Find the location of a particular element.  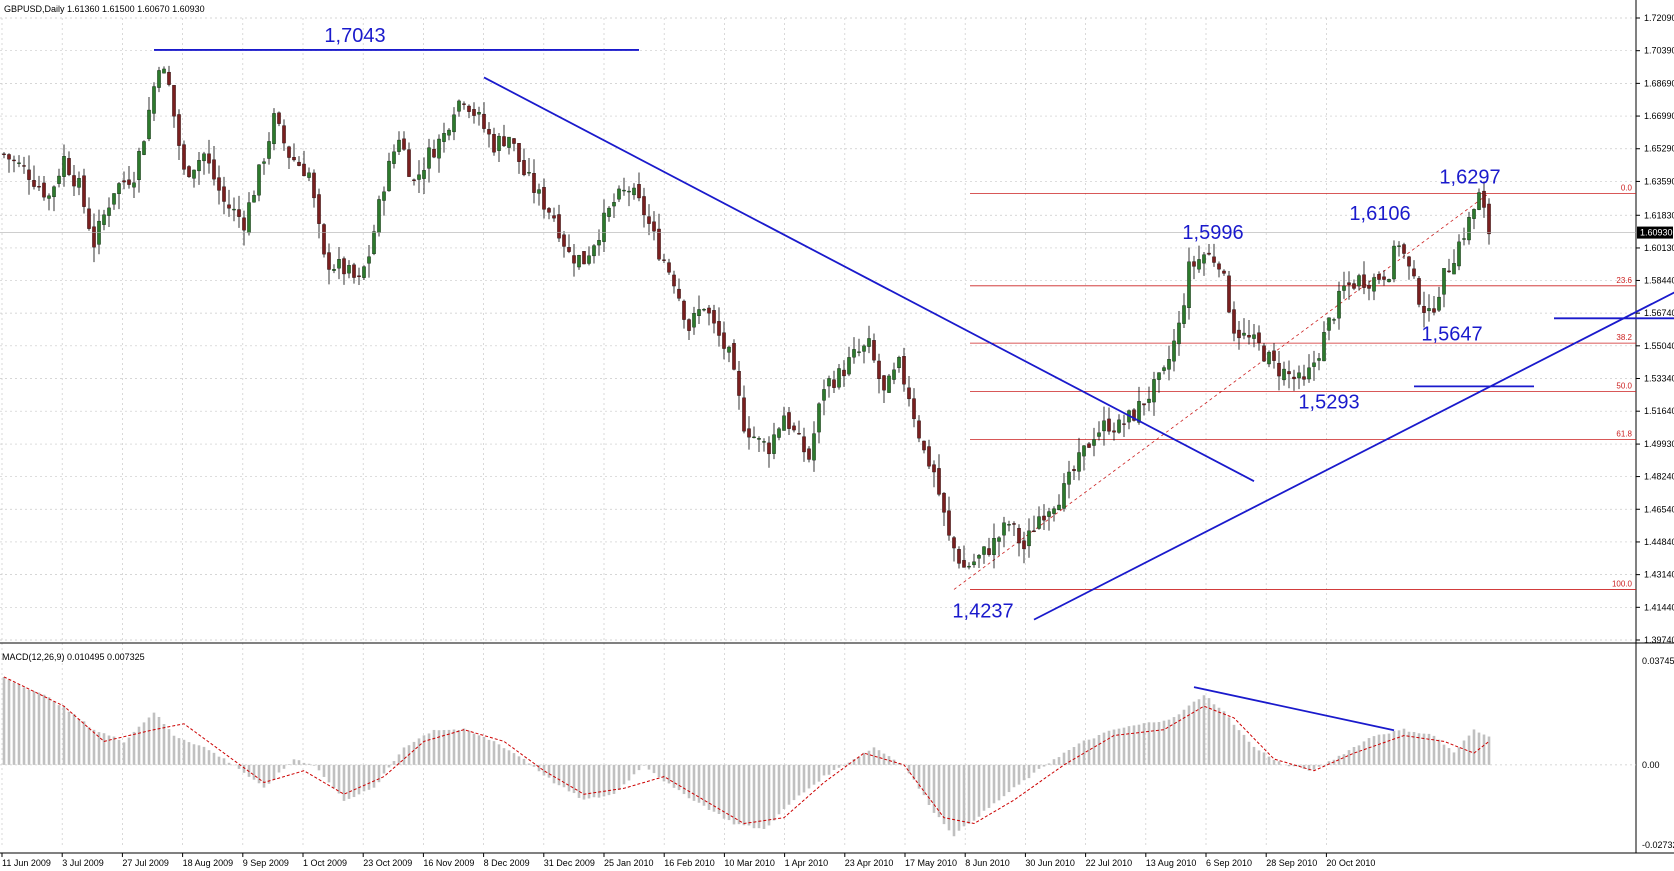

macd-tick-label: 0.037451 is located at coordinates (1658, 661).